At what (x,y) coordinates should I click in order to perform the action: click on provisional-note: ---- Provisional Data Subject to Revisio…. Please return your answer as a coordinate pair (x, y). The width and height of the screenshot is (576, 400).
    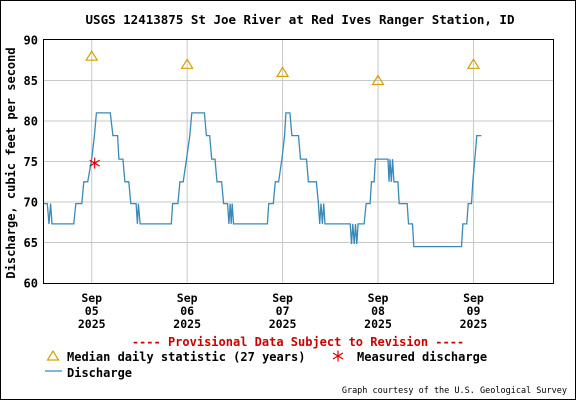
    Looking at the image, I should click on (298, 342).